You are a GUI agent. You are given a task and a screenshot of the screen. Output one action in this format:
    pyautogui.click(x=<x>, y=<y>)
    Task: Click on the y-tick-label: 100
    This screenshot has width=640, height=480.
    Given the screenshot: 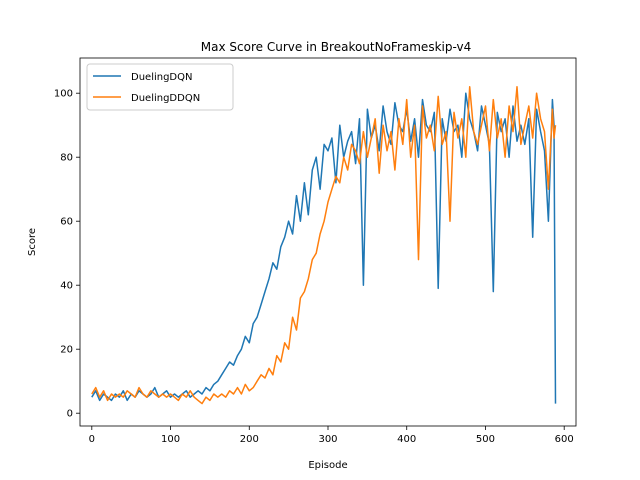 What is the action you would take?
    pyautogui.click(x=63, y=94)
    